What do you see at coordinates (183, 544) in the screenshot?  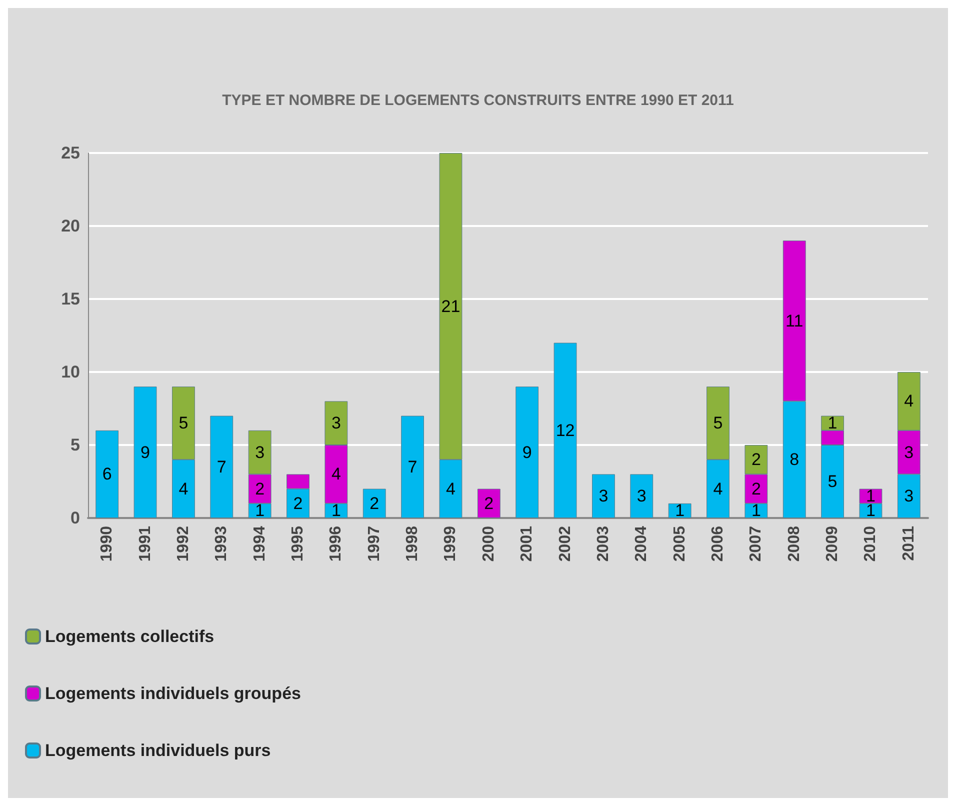 I see `x-tick-label: 1992` at bounding box center [183, 544].